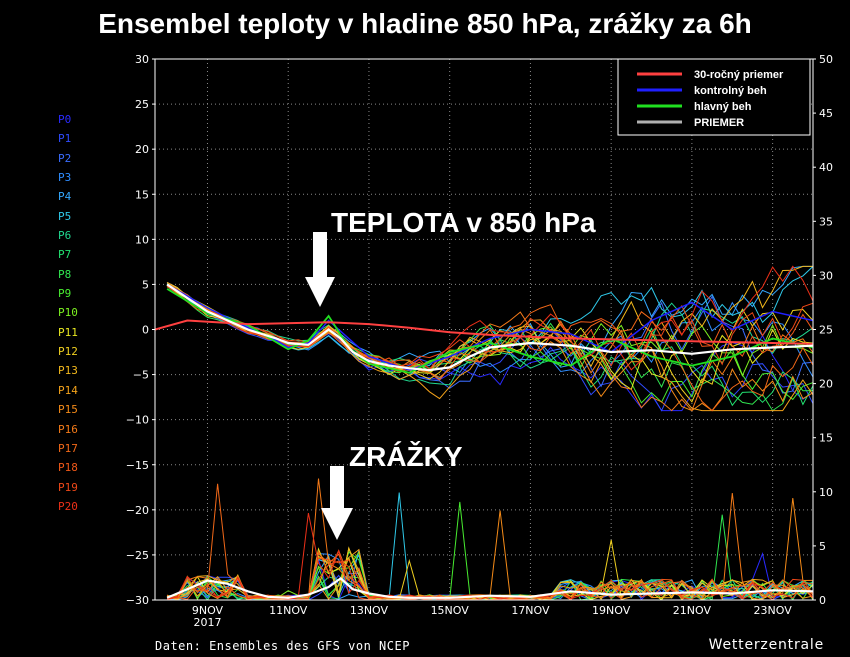 The image size is (850, 657). Describe the element at coordinates (137, 420) in the screenshot. I see `y-left-tick-label: −10` at that location.